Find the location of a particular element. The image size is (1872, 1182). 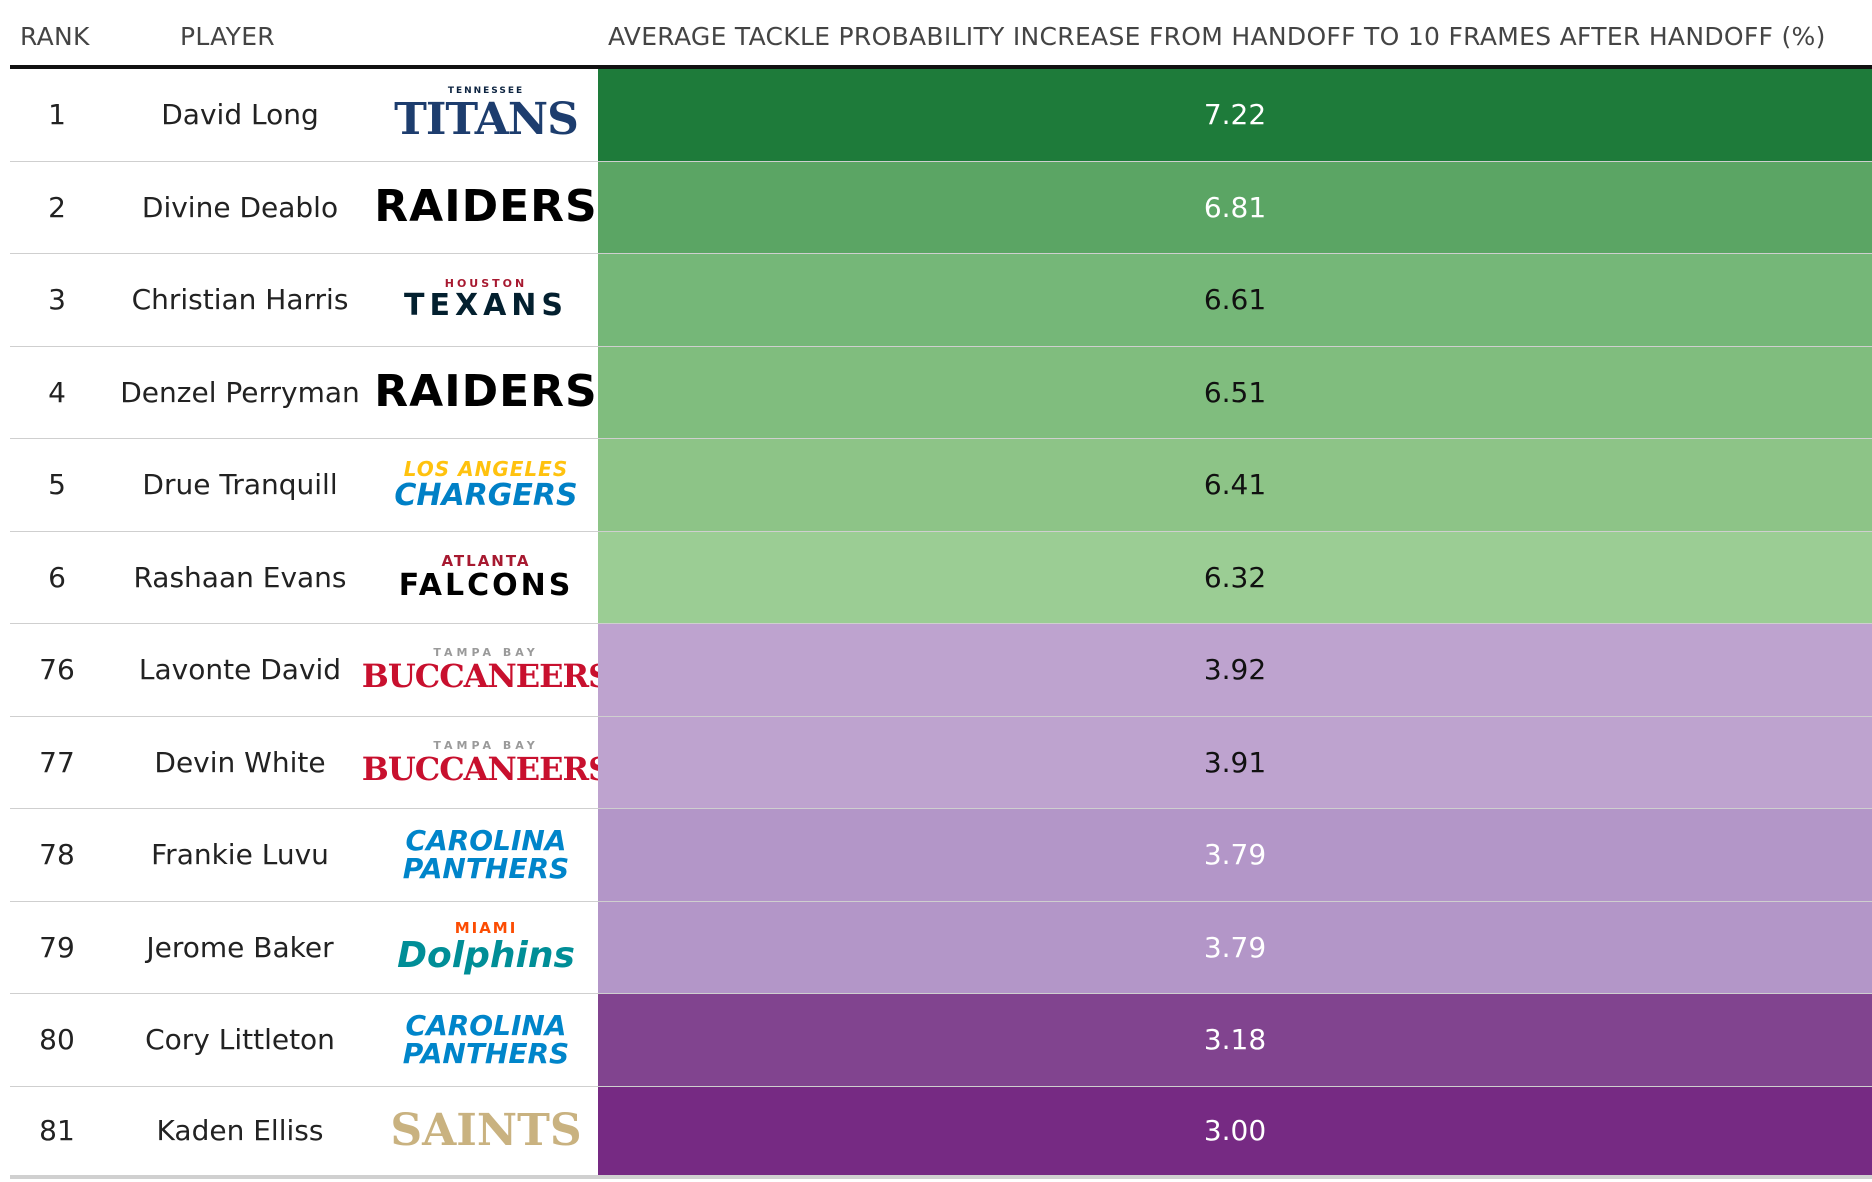

rank-cell: 79 is located at coordinates (57, 947).